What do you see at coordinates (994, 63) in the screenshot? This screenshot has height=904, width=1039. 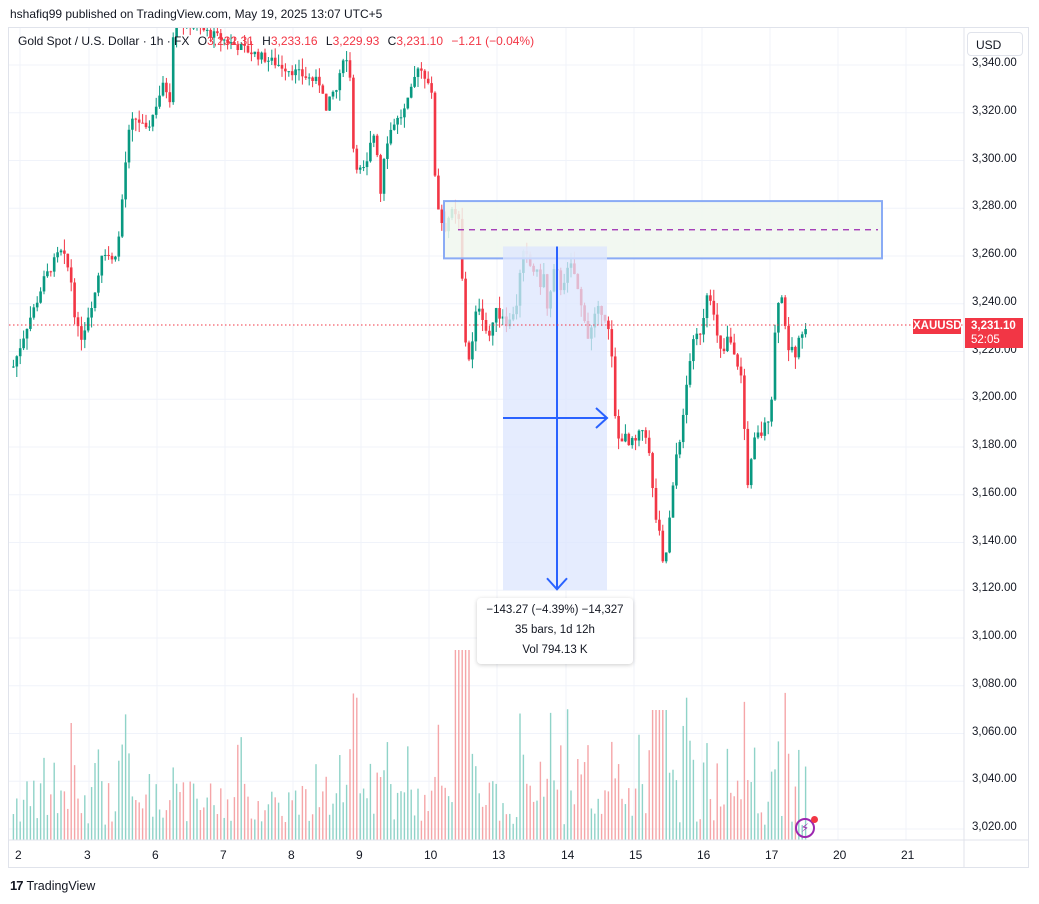 I see `price-tick: 3,340.00` at bounding box center [994, 63].